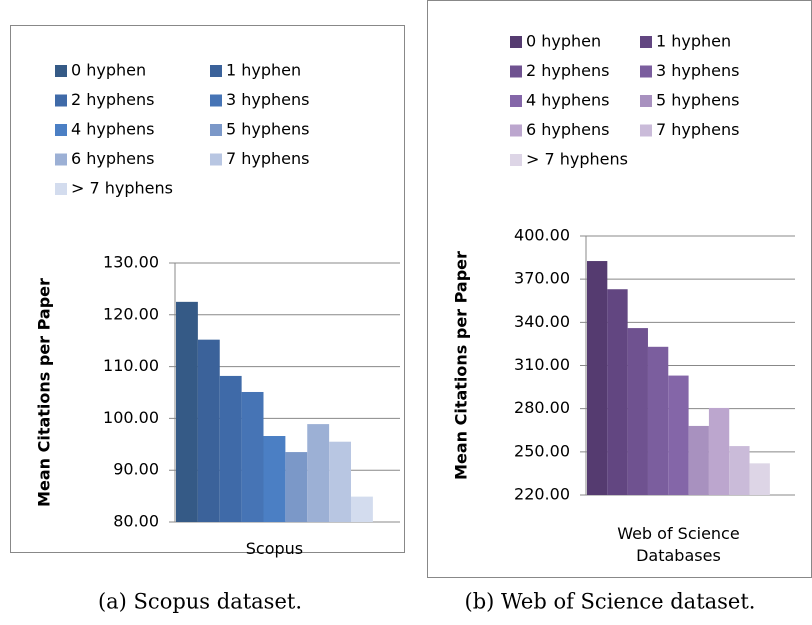 This screenshot has width=812, height=625. Describe the element at coordinates (200, 602) in the screenshot. I see `caption: (a) Scopus dataset.` at that location.